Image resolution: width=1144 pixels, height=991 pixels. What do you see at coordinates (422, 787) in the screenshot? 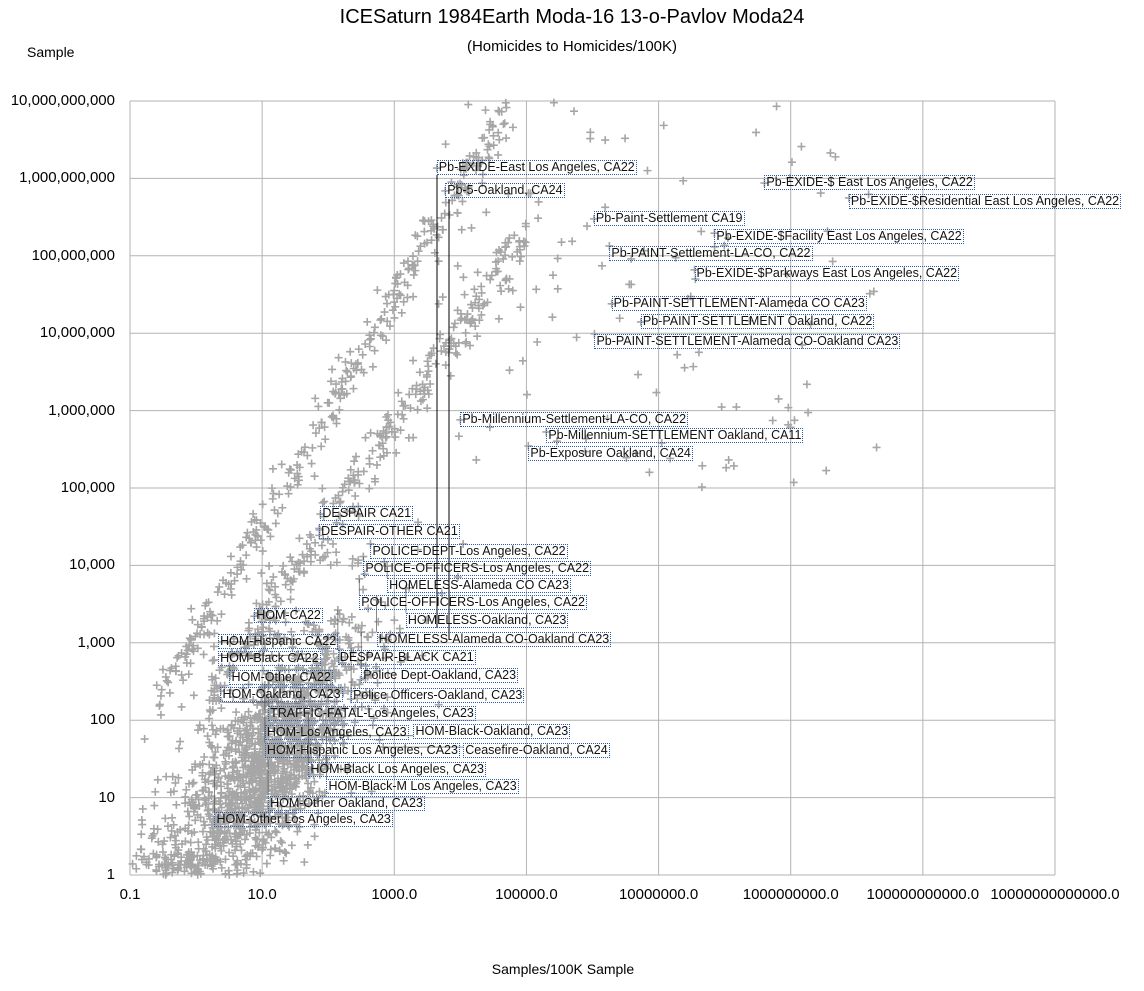
I see `data-point-label: HOM-Black-M Los Angeles, CA23` at bounding box center [422, 787].